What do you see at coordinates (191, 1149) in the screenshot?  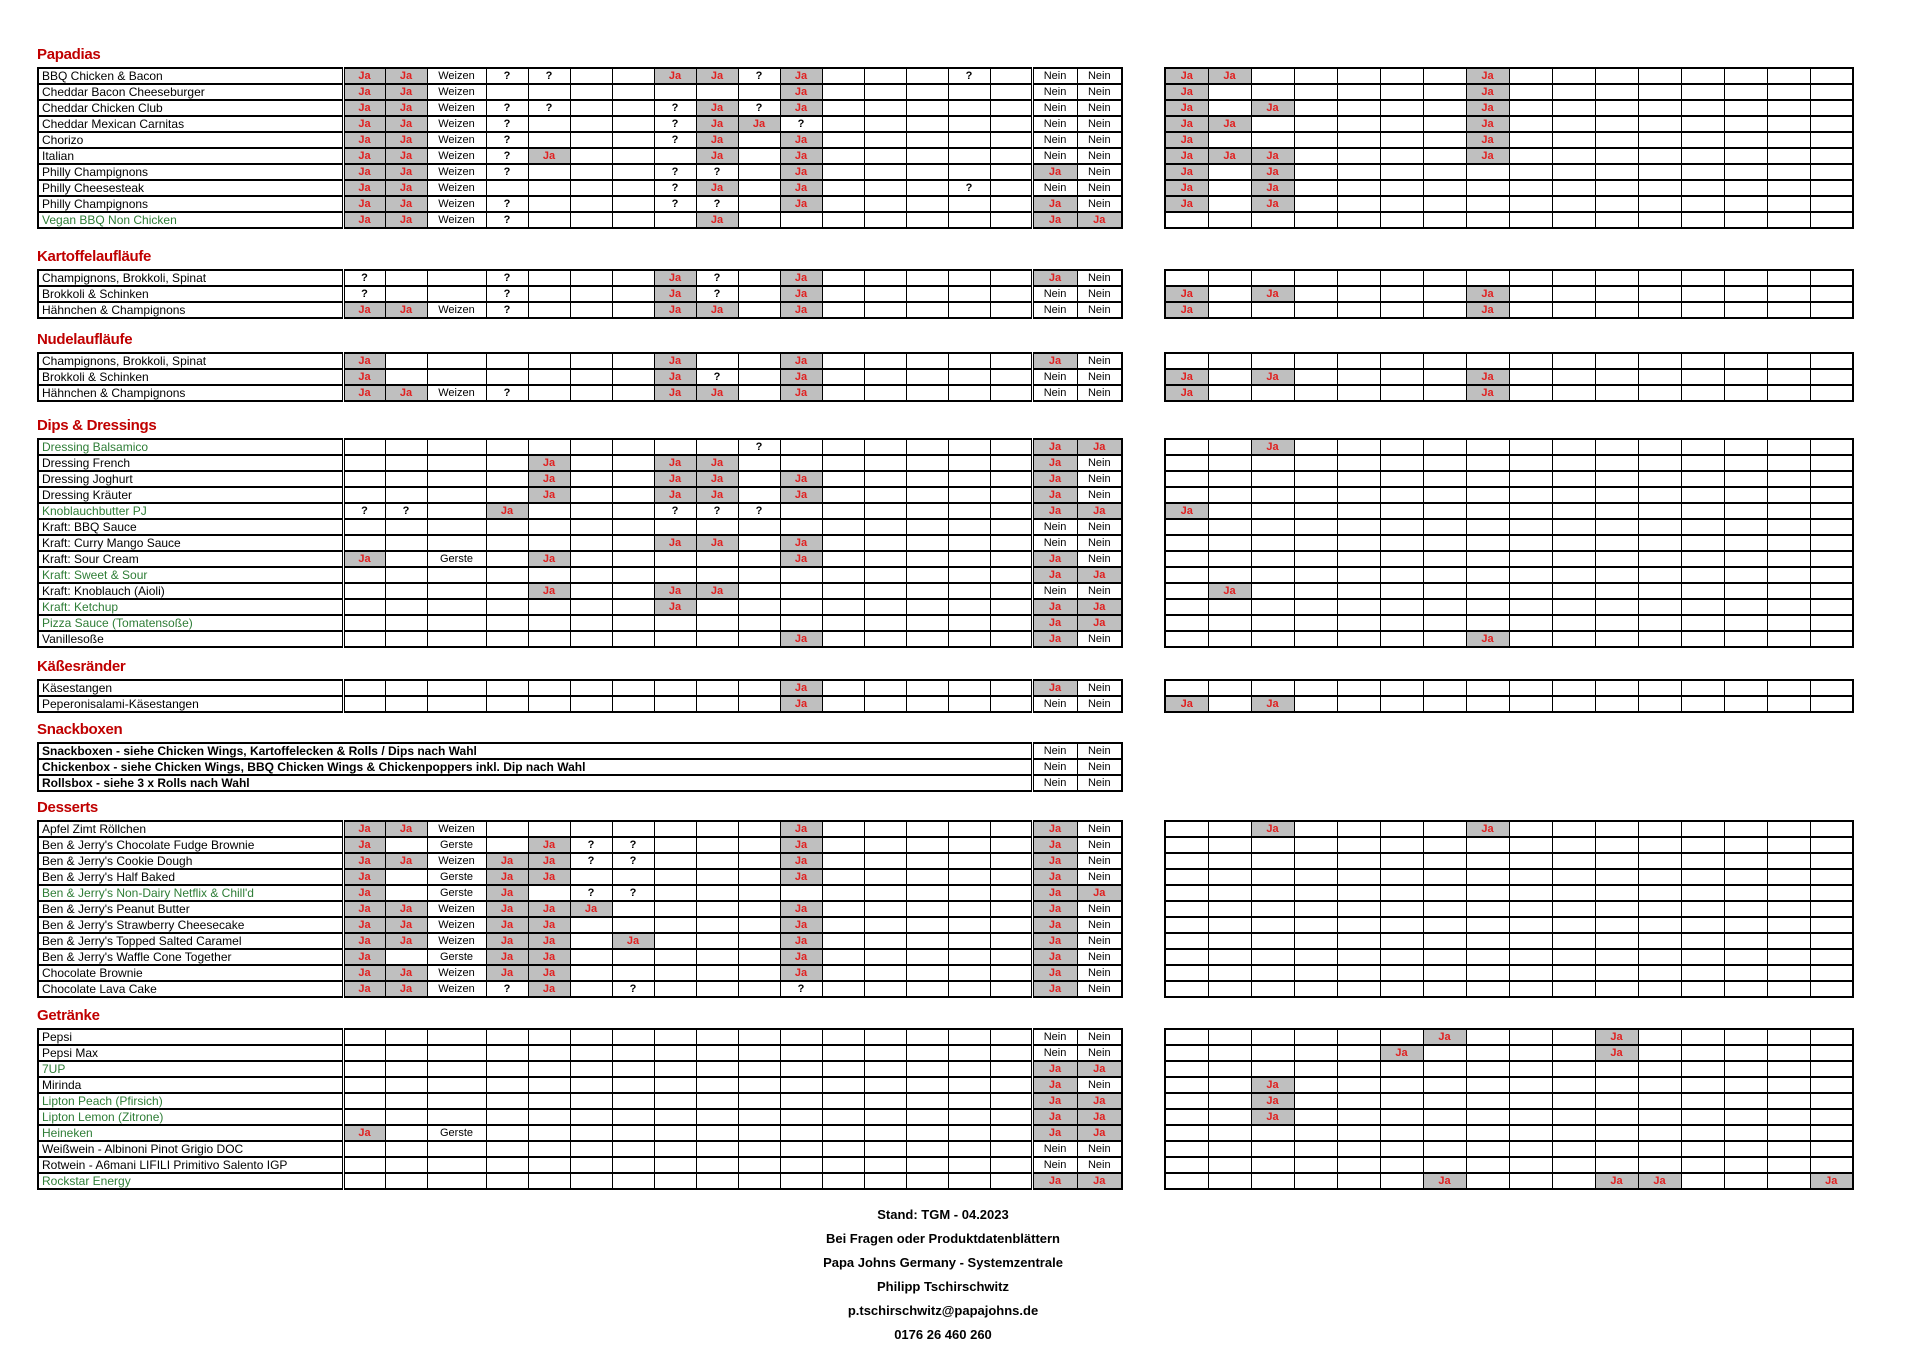 I see `item-name-cell: Weißwein - Albinoni Pinot Grigio DOC` at bounding box center [191, 1149].